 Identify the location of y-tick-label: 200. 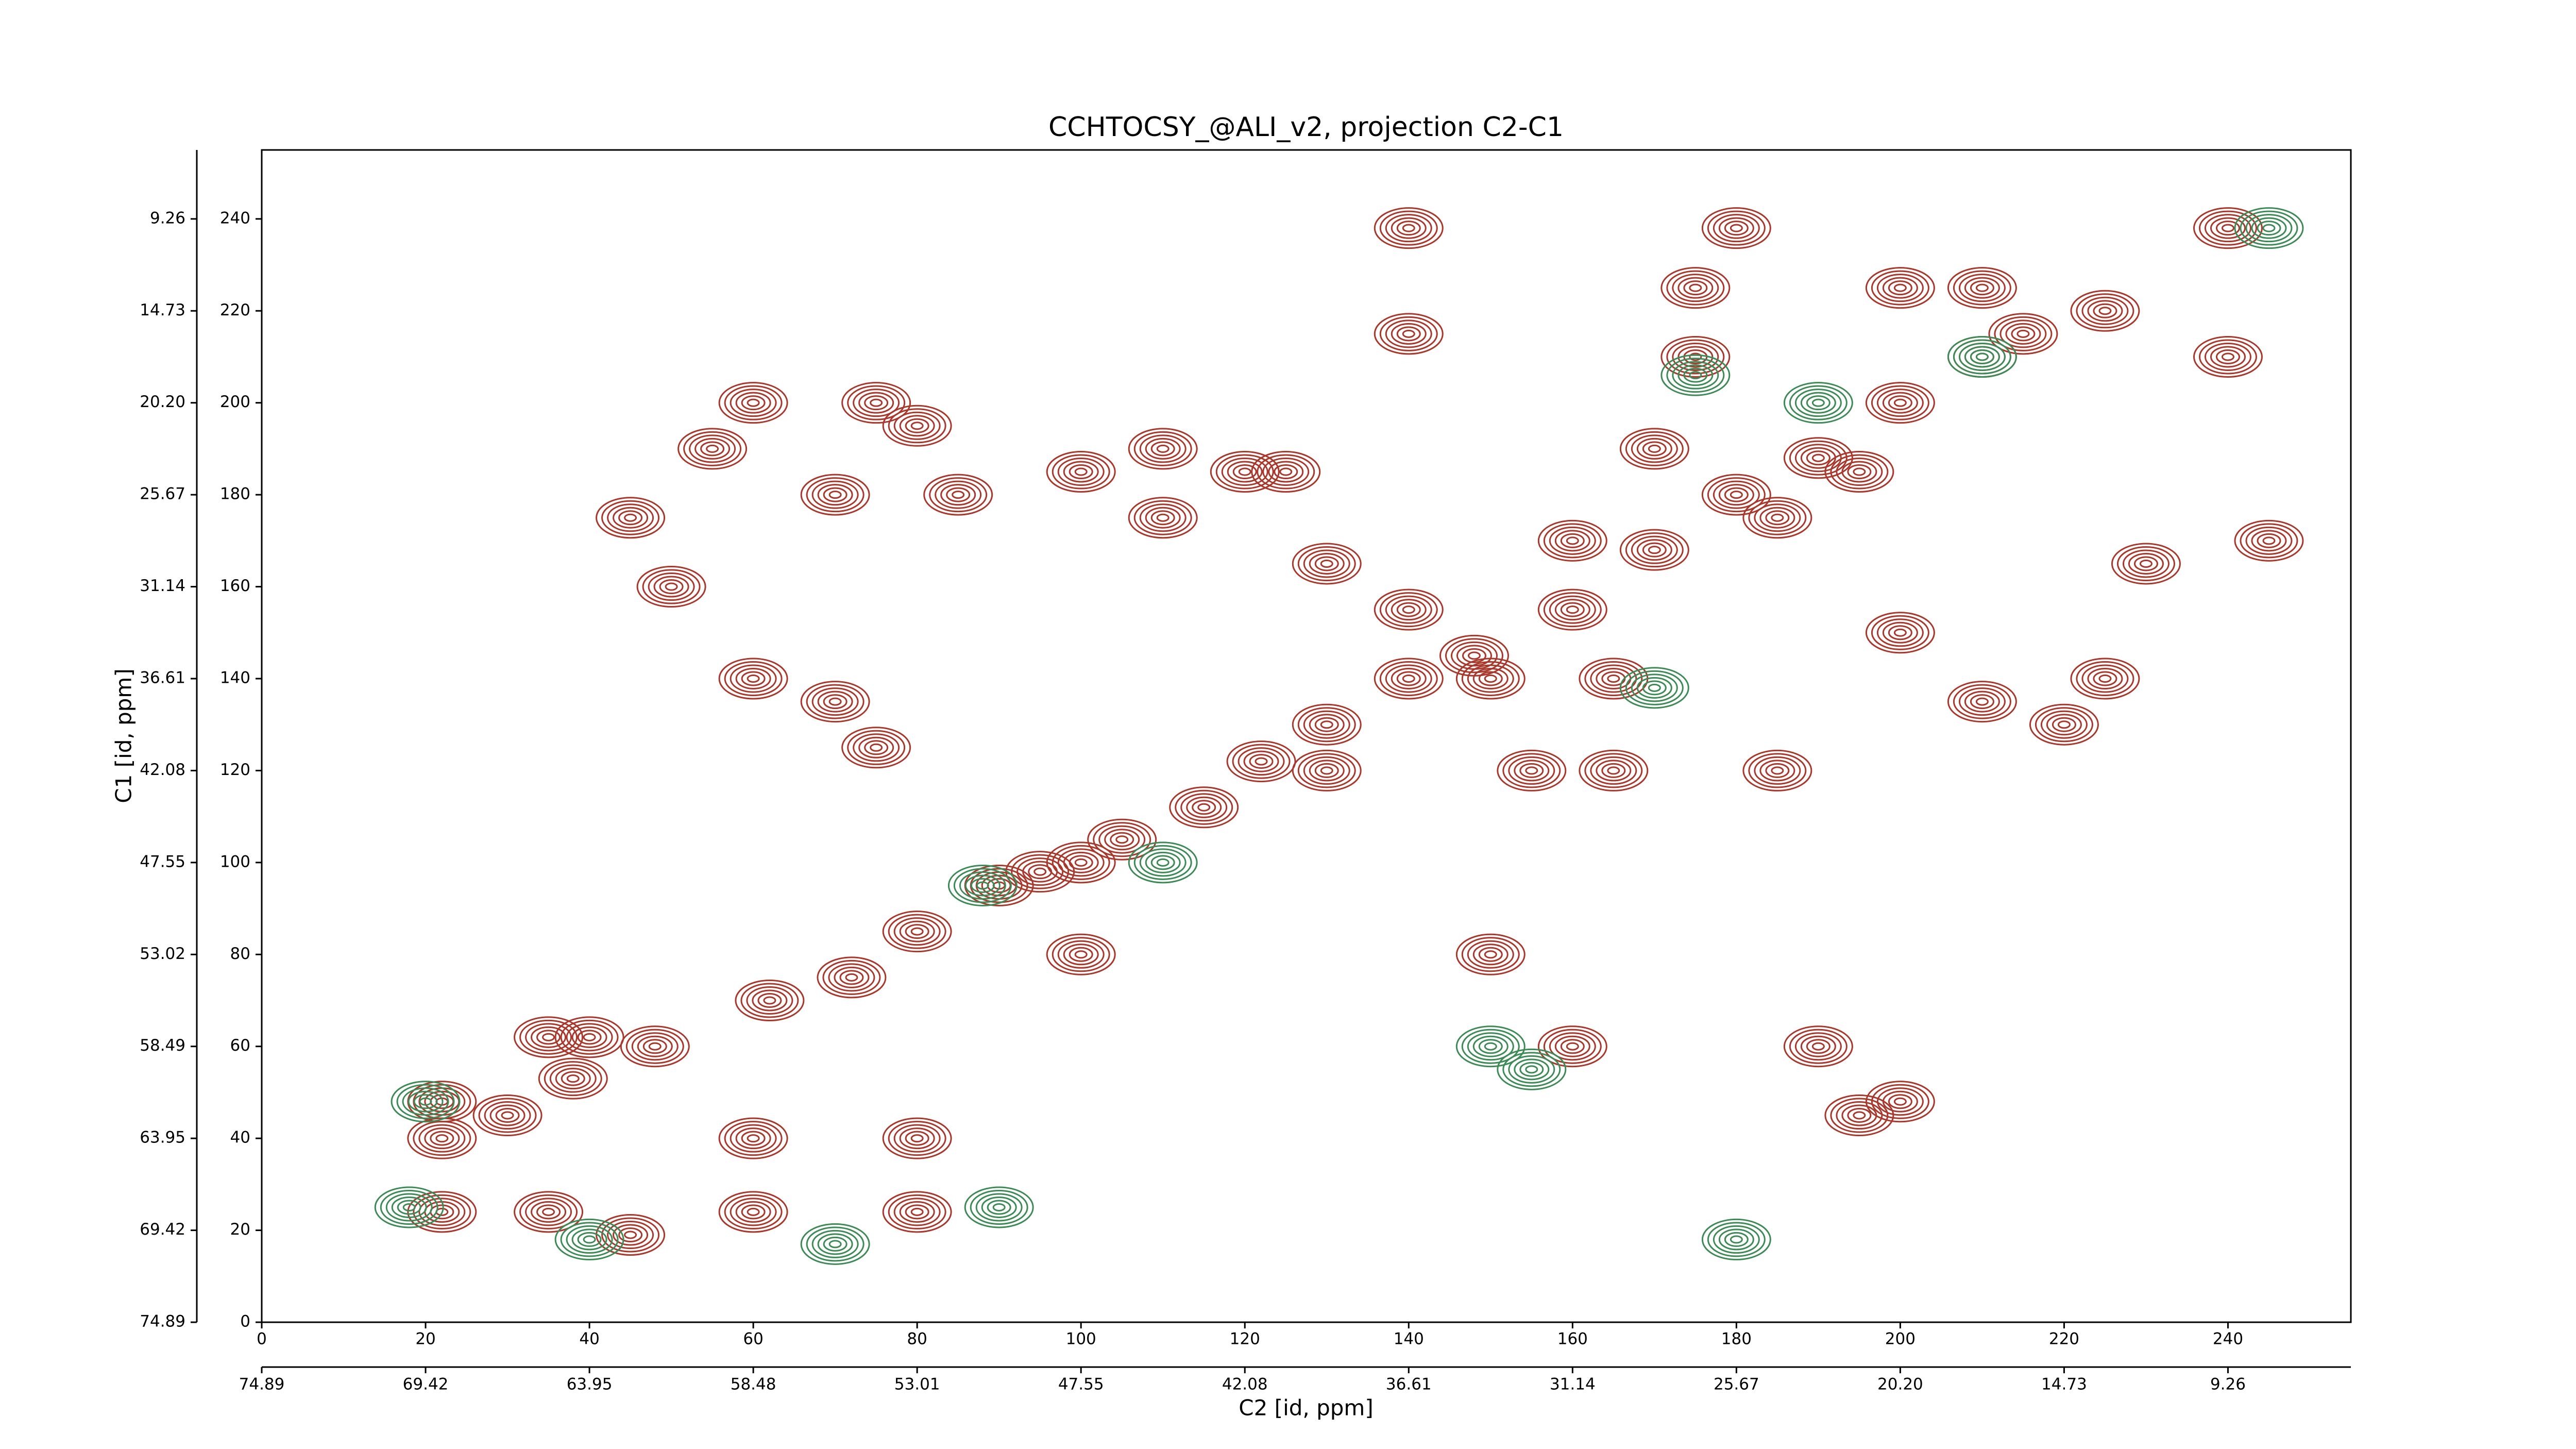
(235, 402).